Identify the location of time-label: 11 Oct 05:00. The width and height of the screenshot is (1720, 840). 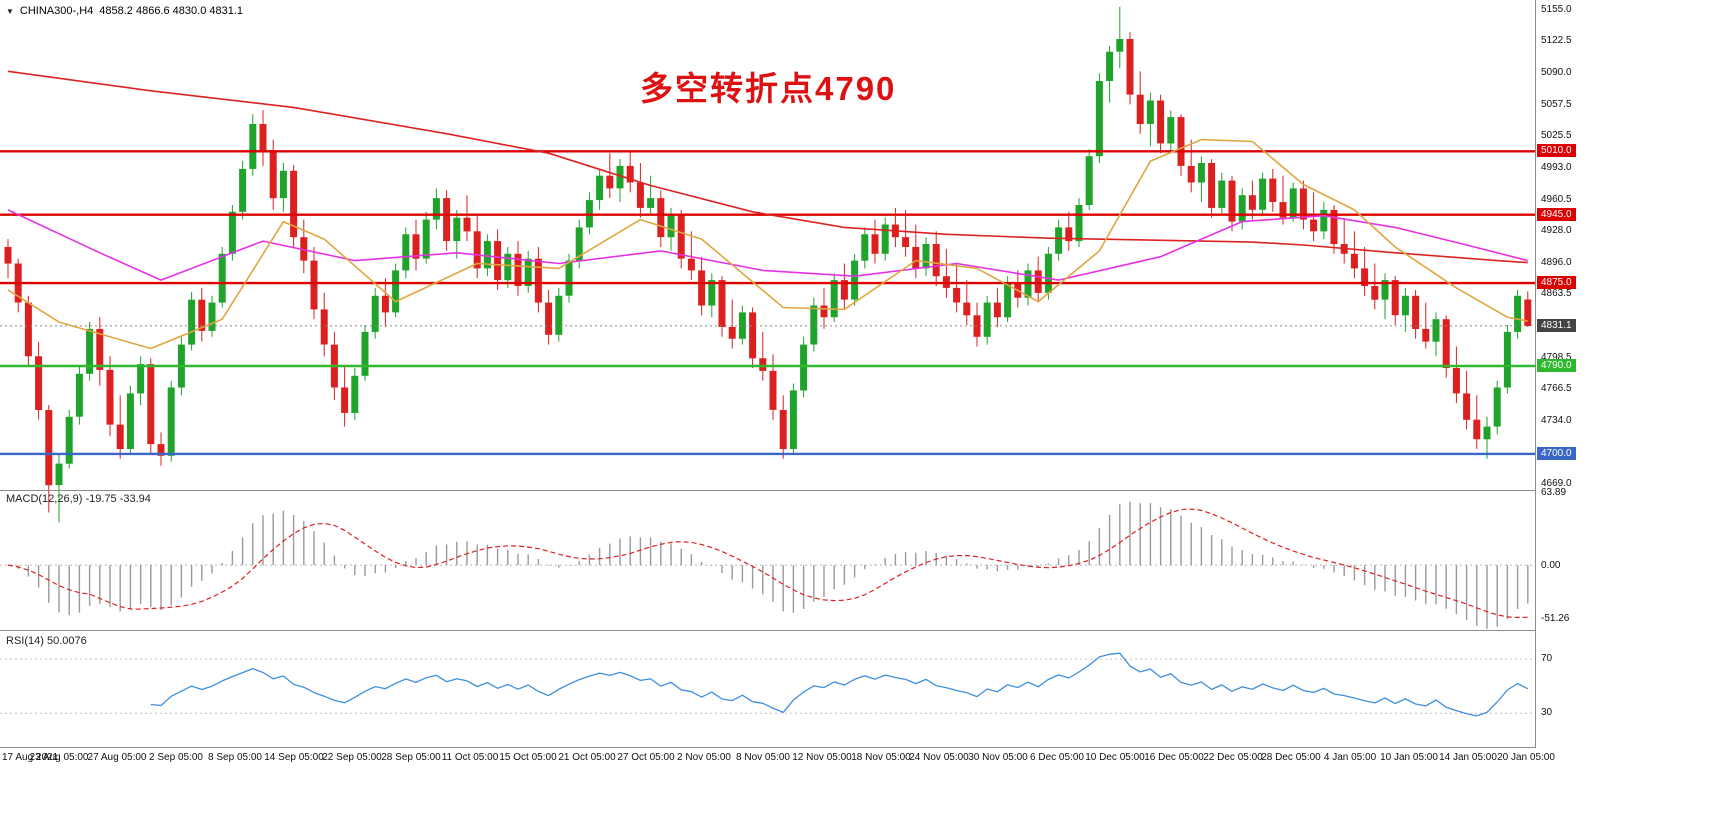
(470, 757).